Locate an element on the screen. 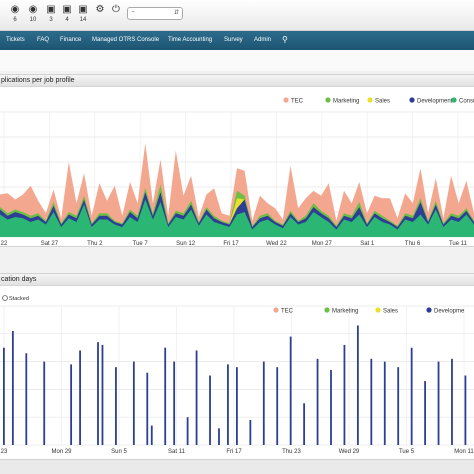 The image size is (474, 474). toolbar-item-1: ◉ 10 is located at coordinates (33, 14).